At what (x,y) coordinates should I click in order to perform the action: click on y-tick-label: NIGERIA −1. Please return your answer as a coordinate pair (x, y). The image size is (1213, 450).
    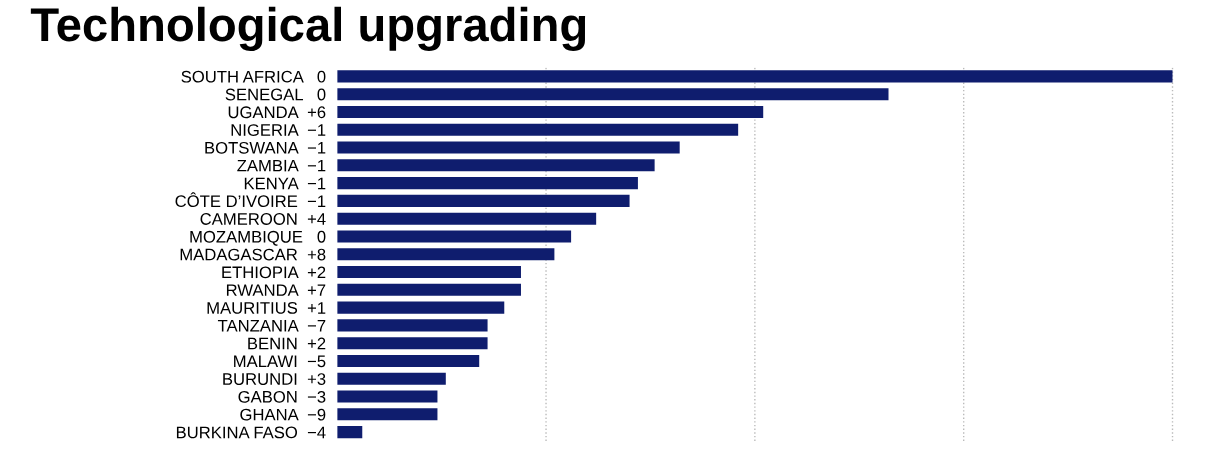
    Looking at the image, I should click on (278, 130).